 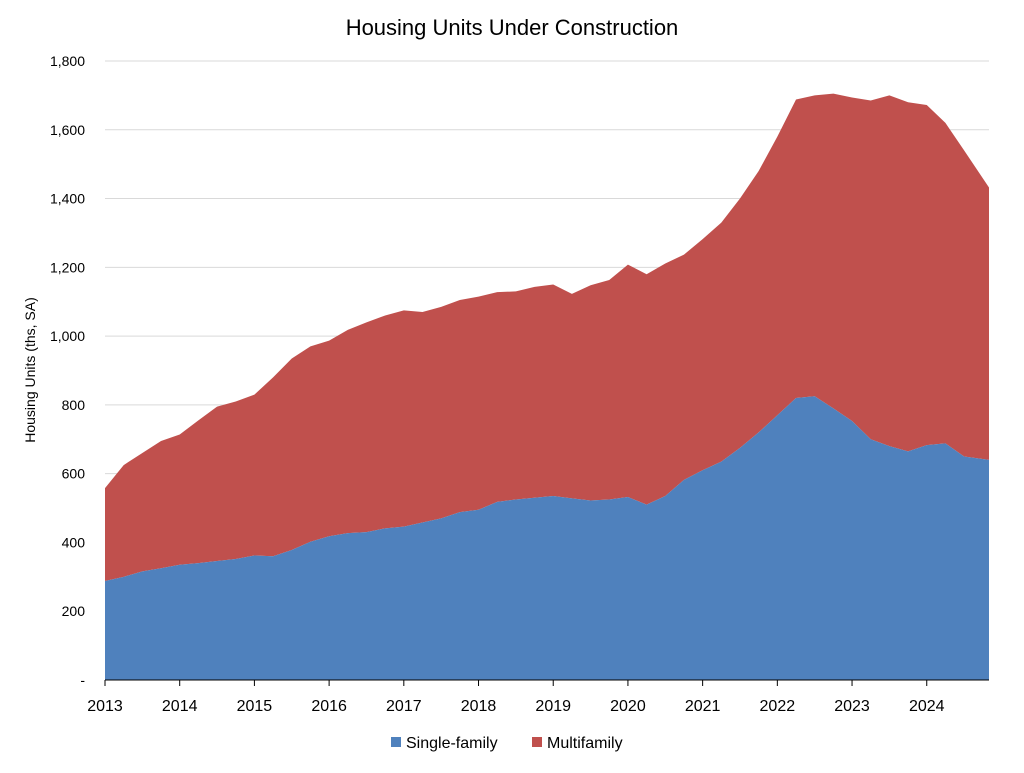 I want to click on legend-swatch-multifamily, so click(x=537, y=742).